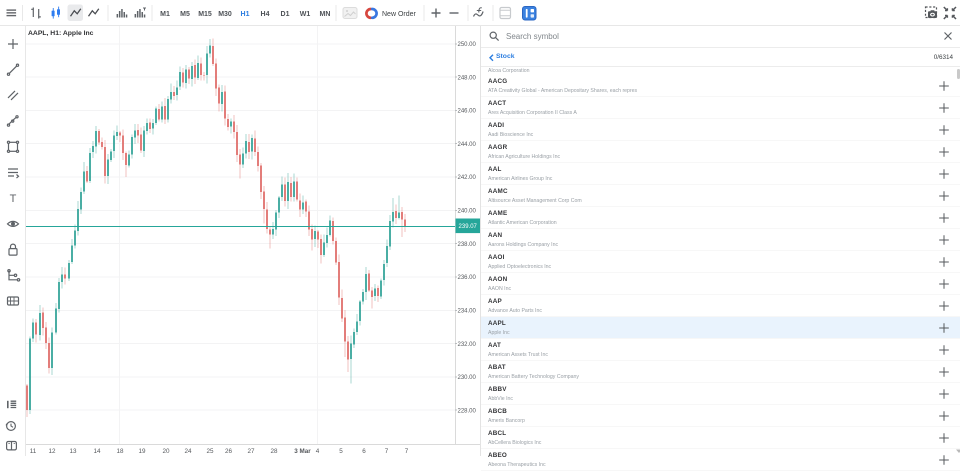 Image resolution: width=960 pixels, height=471 pixels. Describe the element at coordinates (210, 451) in the screenshot. I see `svg-text: 25` at that location.